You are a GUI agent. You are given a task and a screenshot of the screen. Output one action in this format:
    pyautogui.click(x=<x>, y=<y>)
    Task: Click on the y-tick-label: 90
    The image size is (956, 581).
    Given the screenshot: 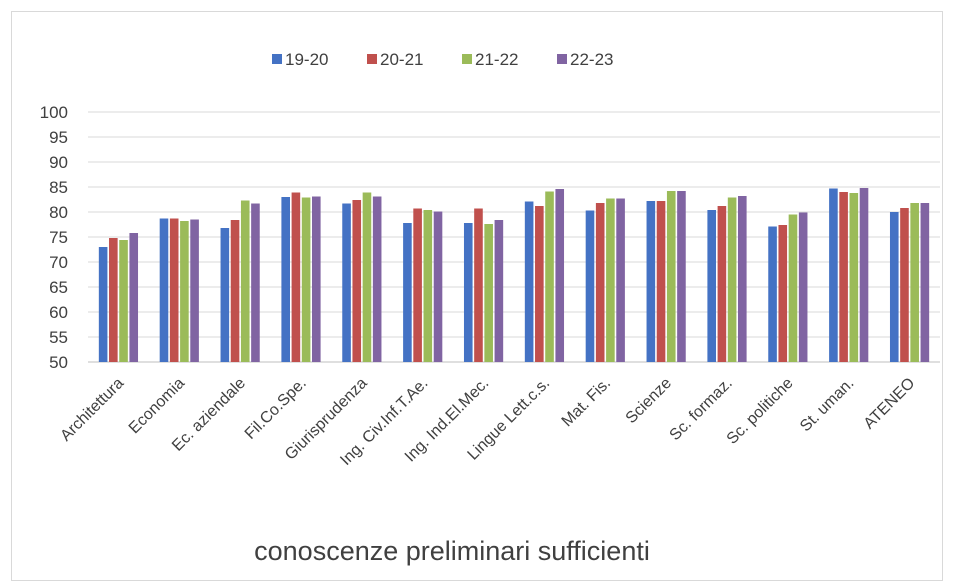 What is the action you would take?
    pyautogui.click(x=58, y=162)
    